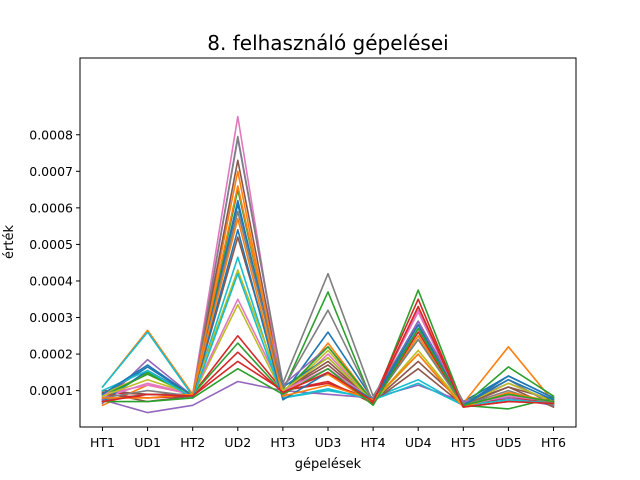 This screenshot has height=480, width=640. I want to click on x-axis: HT1 UD1 HT2 UD2 HT3 UD3 HT4 UD4 HT5 UD5 HT6, so click(328, 438).